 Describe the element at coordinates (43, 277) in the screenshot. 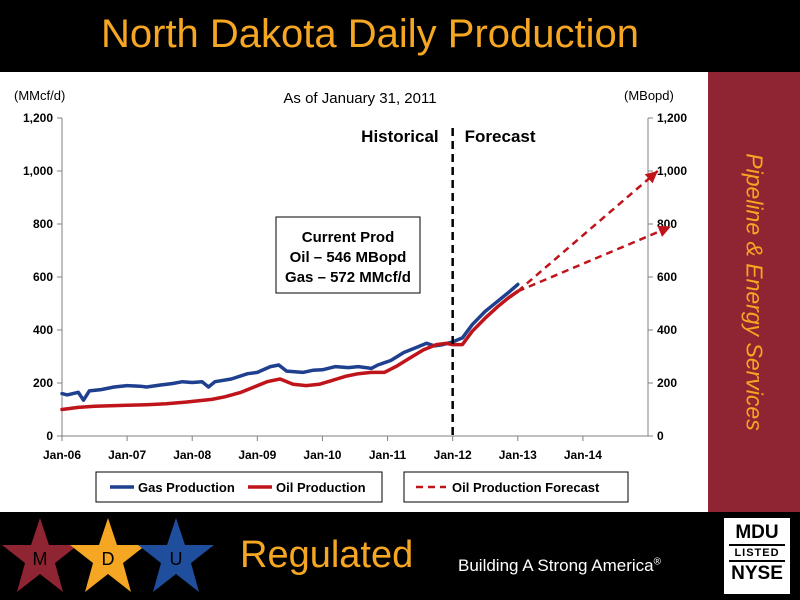

I see `y-tick-label-left: 600` at that location.